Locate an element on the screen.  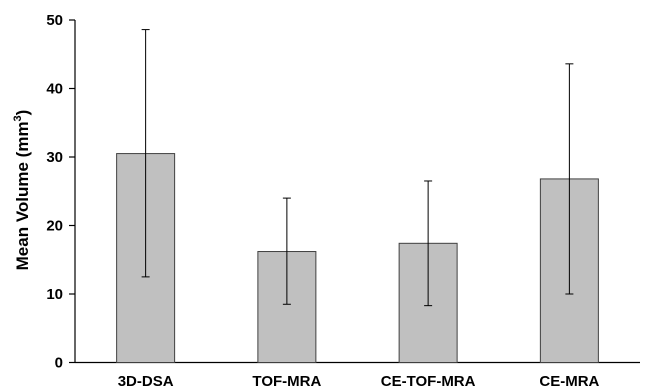
y-axis-title-main: Mean Volume (mm is located at coordinates (22, 195).